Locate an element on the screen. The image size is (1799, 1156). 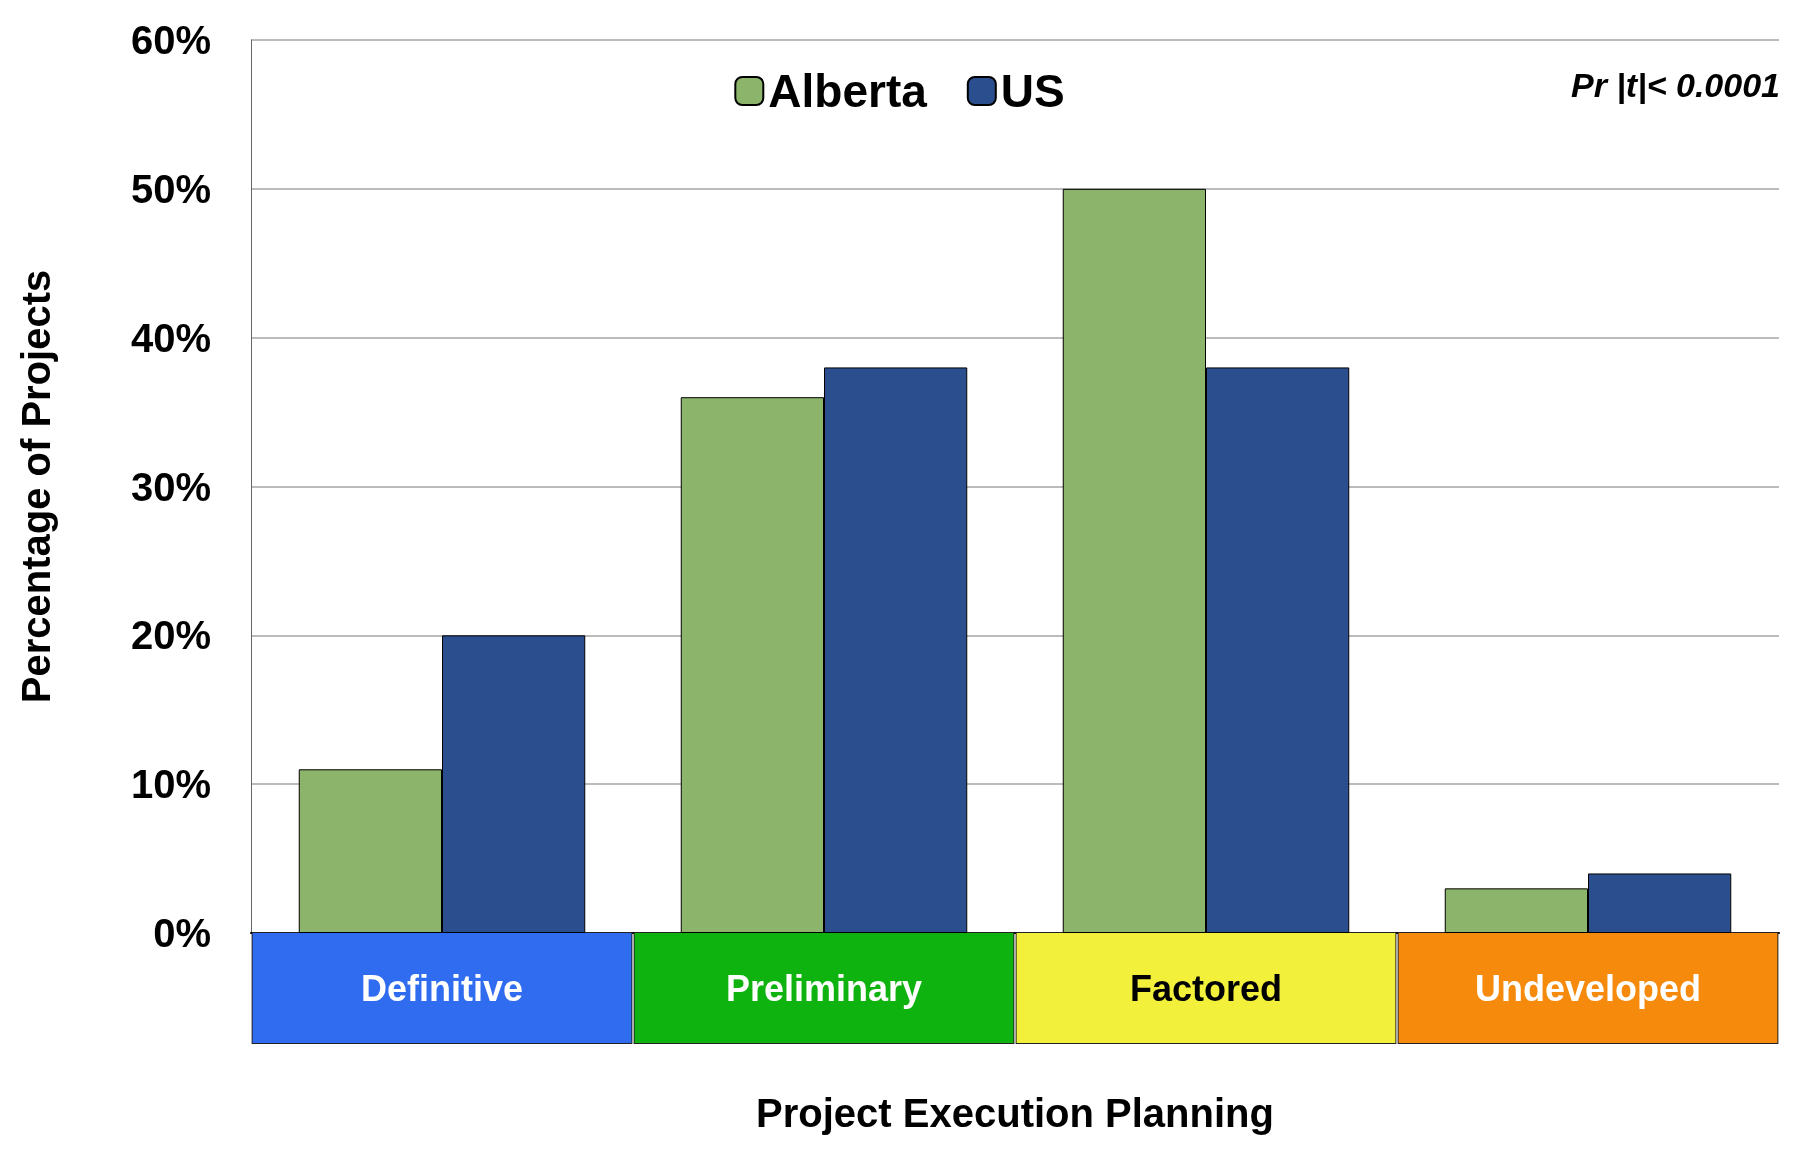
x-tick-label: Factored is located at coordinates (1206, 988).